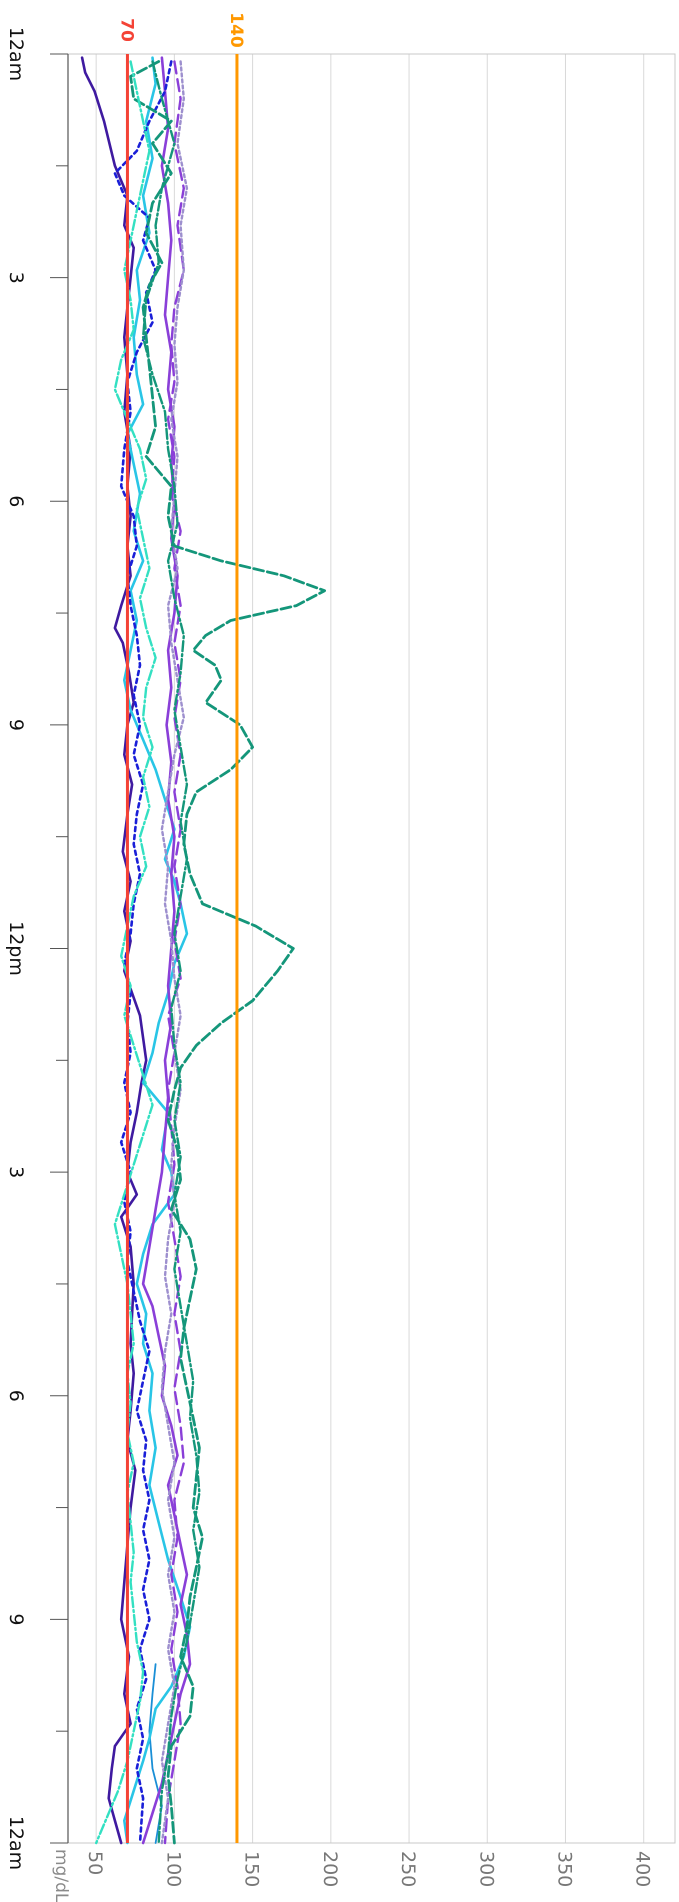  I want to click on value-axis-unit-label: mg/dL, so click(61, 1875).